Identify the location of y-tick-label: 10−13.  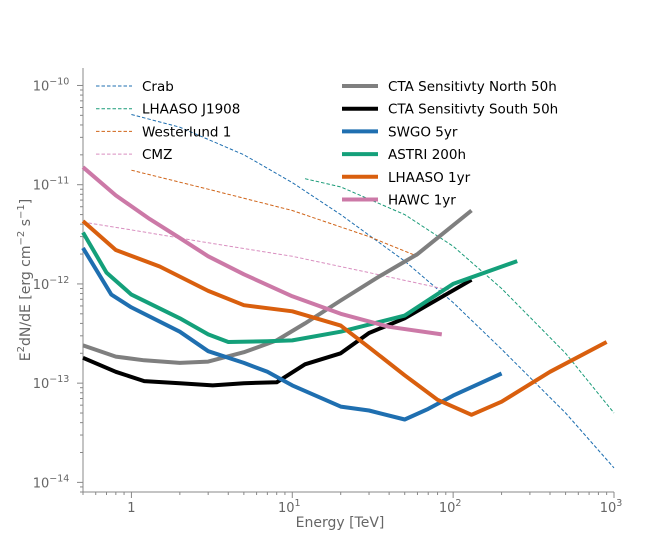
(51, 383).